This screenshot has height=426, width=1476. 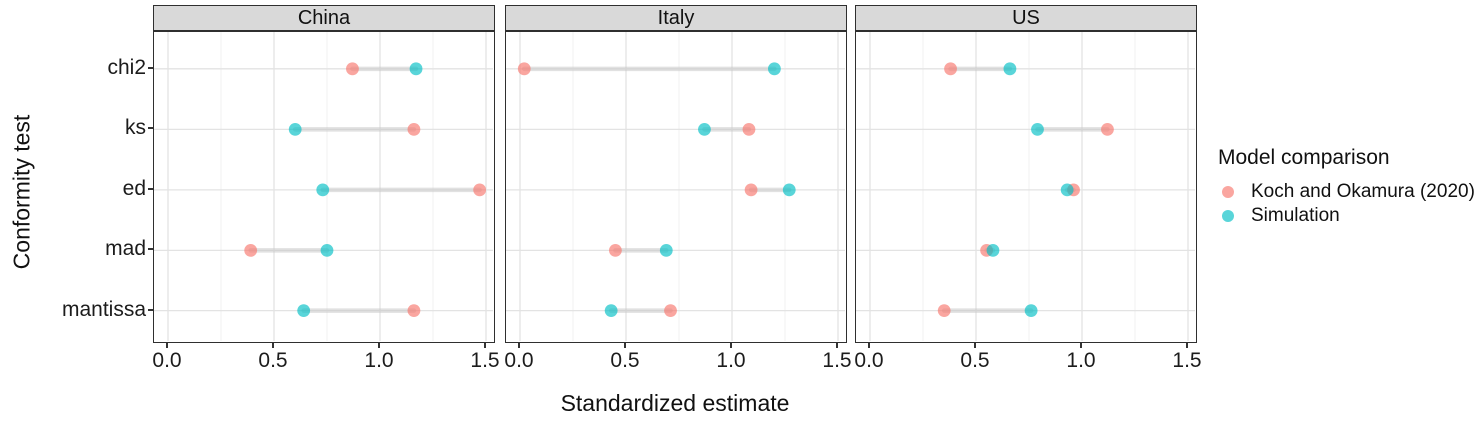 I want to click on facet-label: Italy, so click(x=676, y=17).